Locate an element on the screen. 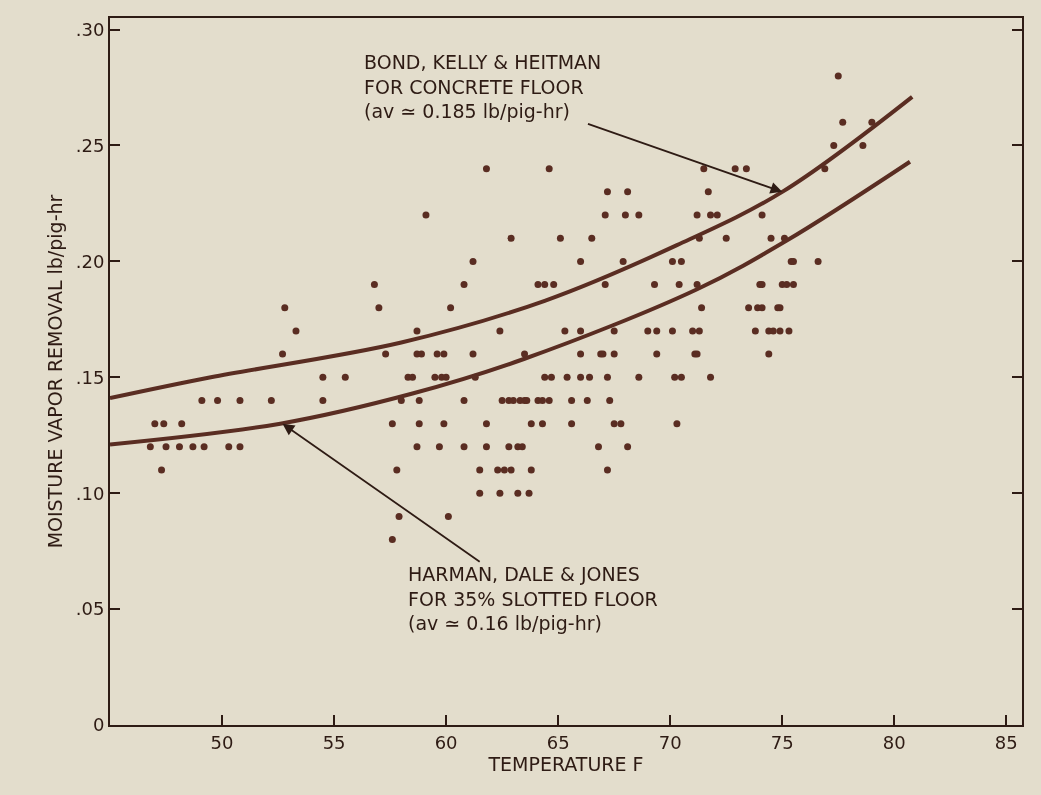 The image size is (1041, 795). x-tick-label: 65 is located at coordinates (558, 742).